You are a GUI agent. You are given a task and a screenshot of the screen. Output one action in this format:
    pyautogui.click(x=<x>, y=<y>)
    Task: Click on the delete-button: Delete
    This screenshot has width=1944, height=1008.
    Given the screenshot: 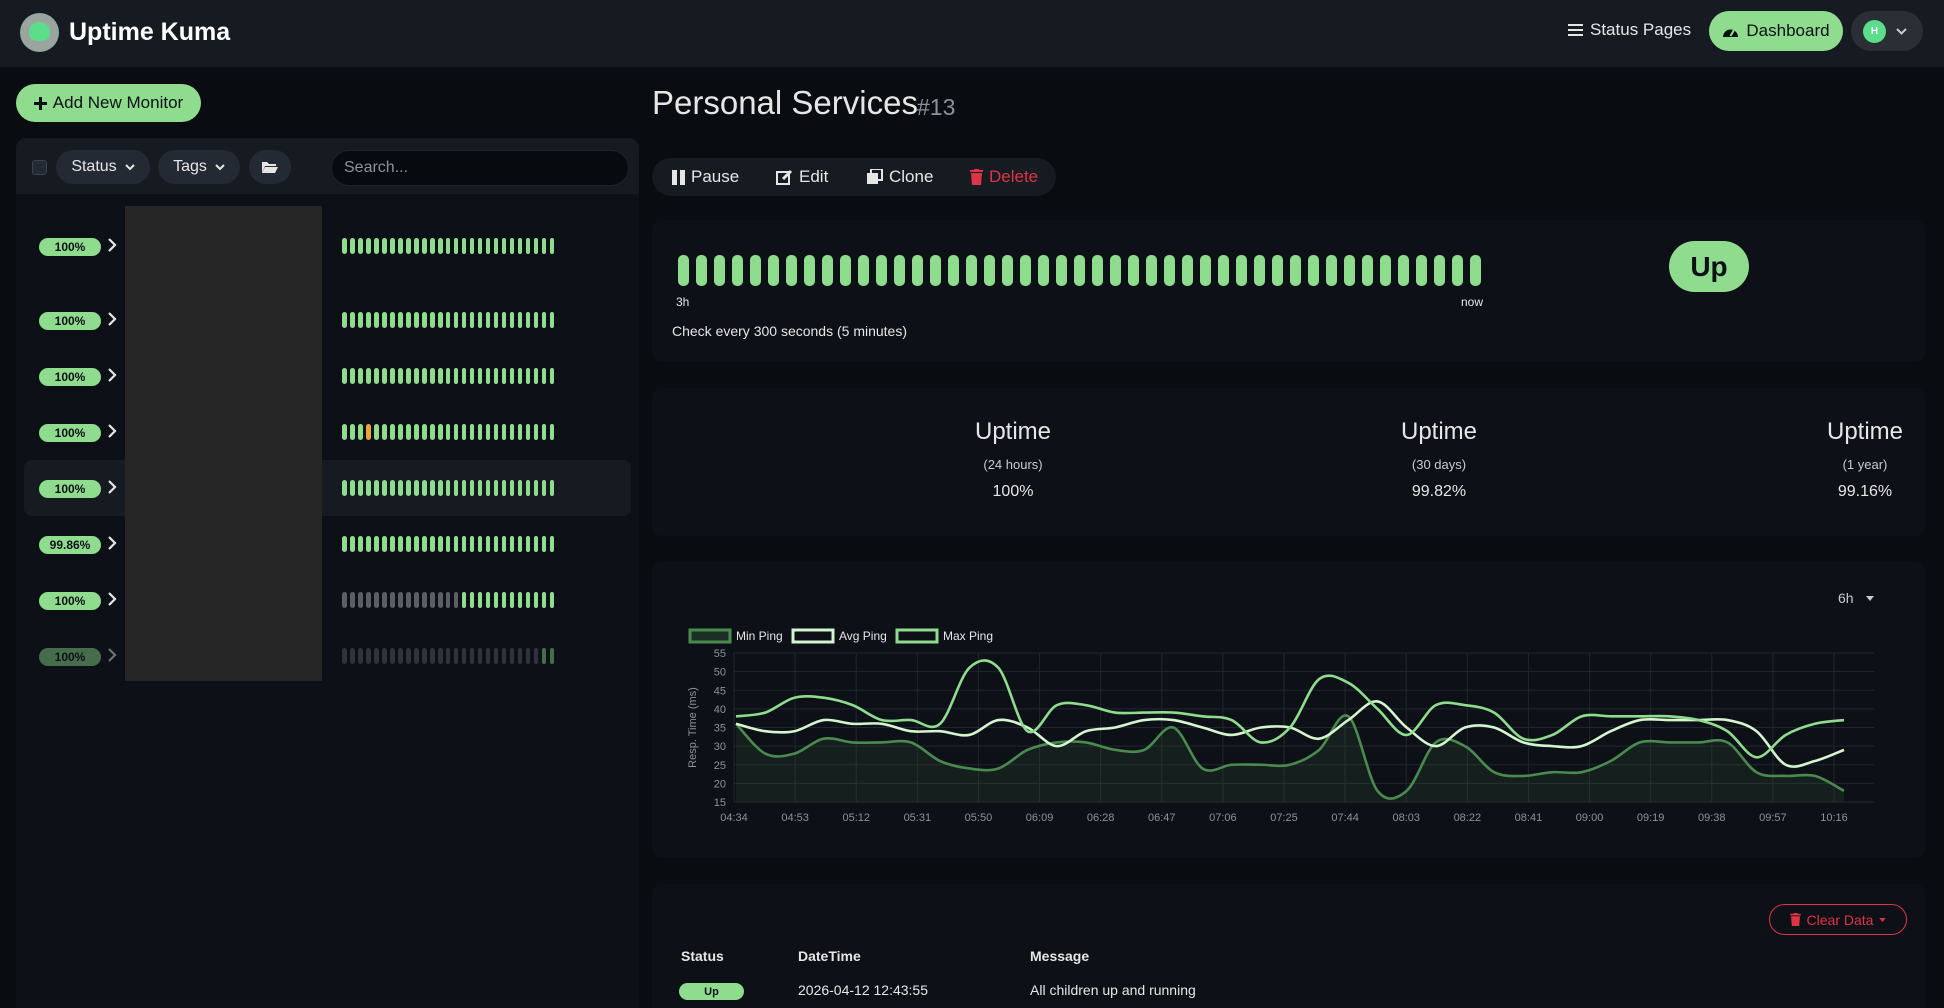 What is the action you would take?
    pyautogui.click(x=1004, y=177)
    